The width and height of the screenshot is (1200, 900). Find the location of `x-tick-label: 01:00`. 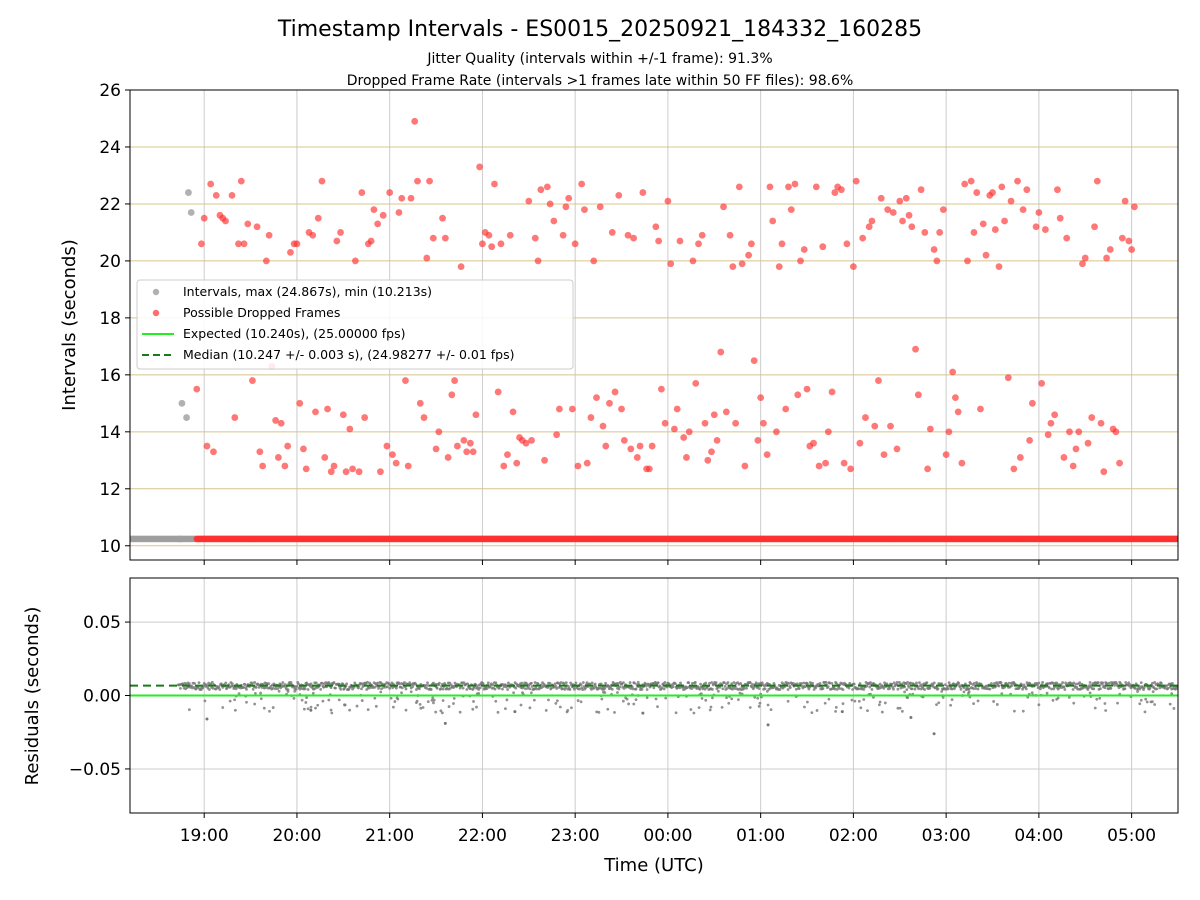

x-tick-label: 01:00 is located at coordinates (760, 836).